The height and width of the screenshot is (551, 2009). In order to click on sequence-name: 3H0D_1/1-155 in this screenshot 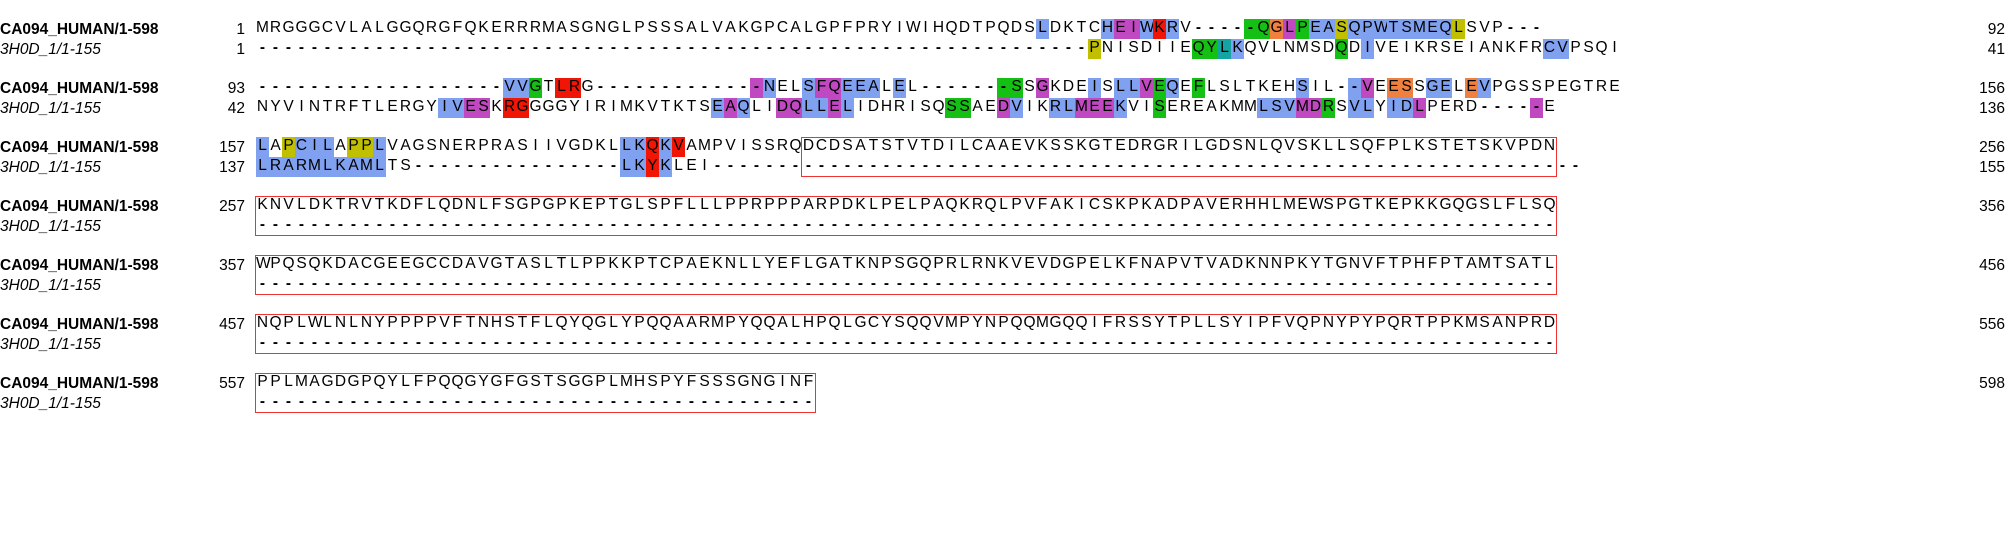, I will do `click(50, 403)`.